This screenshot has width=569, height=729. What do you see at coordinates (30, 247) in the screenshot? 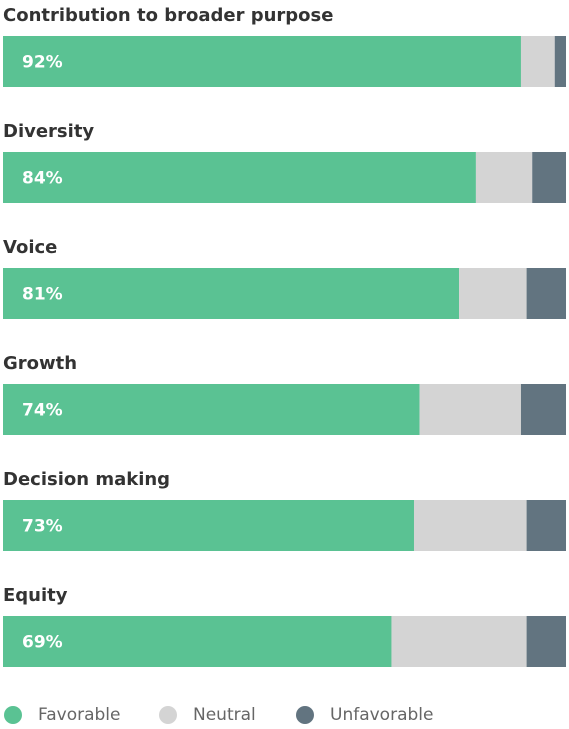
I see `category-label: Voice` at bounding box center [30, 247].